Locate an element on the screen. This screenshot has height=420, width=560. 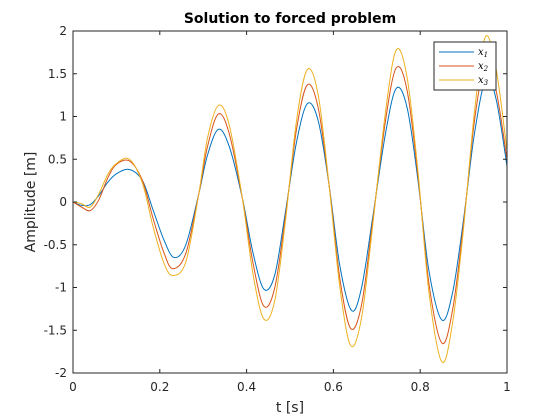
x-tick-label: 0.6 is located at coordinates (333, 387).